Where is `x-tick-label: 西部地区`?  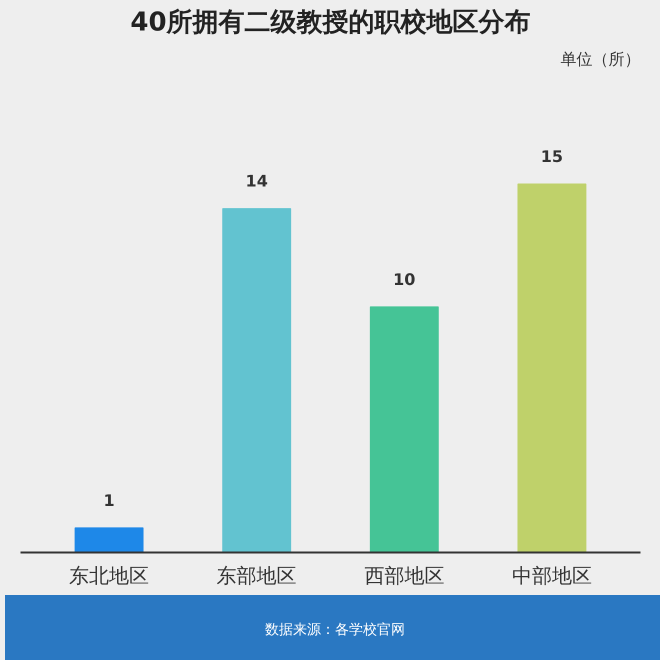
x-tick-label: 西部地区 is located at coordinates (404, 576).